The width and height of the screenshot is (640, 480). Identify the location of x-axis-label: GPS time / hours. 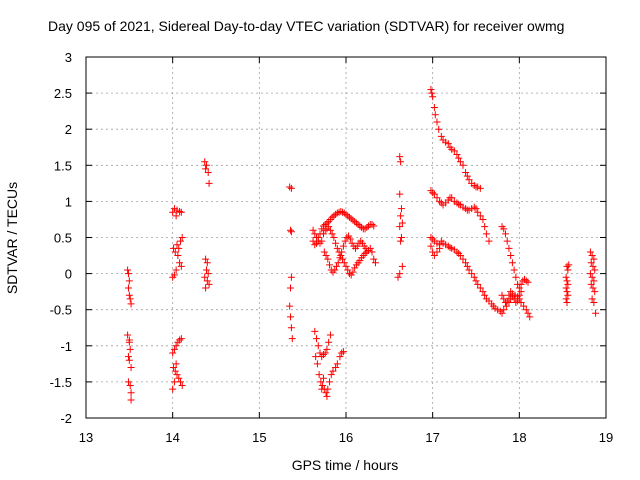
(345, 465).